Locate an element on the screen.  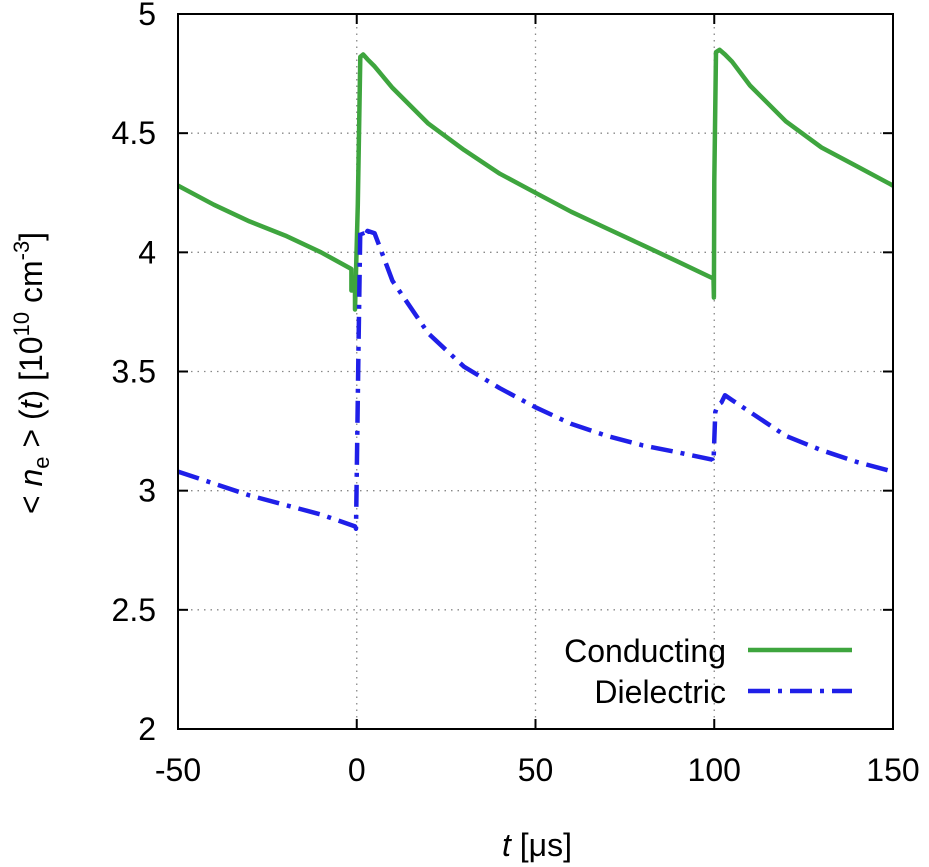
y-label-exp1: 10 is located at coordinates (21, 324).